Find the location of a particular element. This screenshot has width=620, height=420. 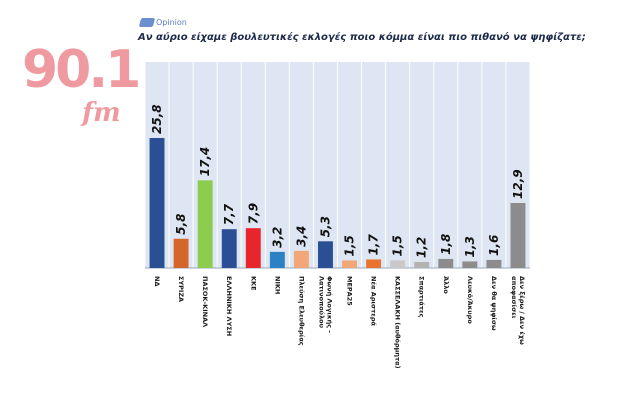

category-label: Άλλο is located at coordinates (446, 285).